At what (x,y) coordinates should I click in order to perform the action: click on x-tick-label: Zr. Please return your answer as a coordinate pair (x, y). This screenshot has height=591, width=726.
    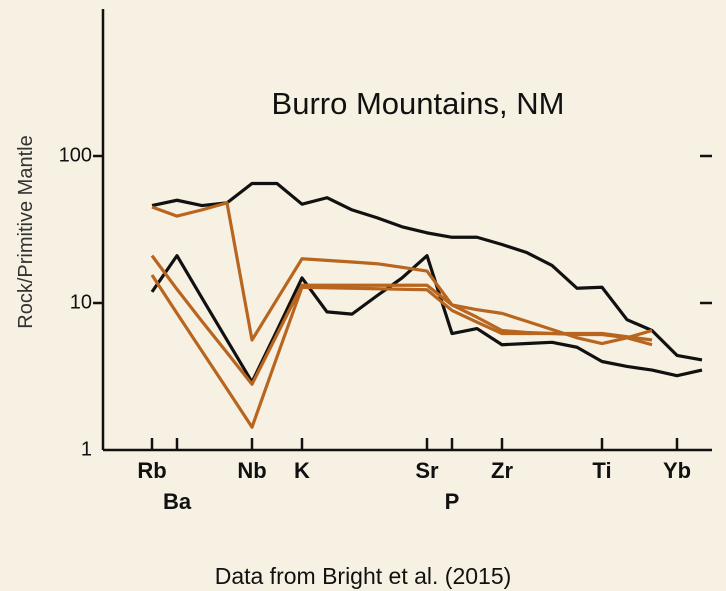
    Looking at the image, I should click on (502, 470).